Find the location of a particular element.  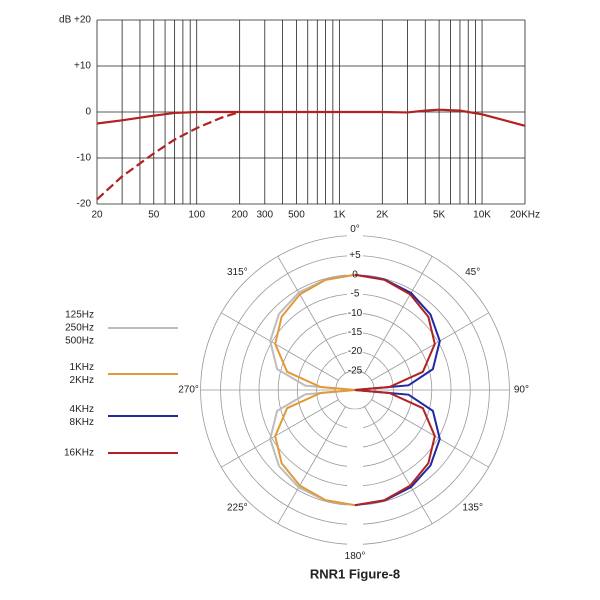

legend-label: 4KHz is located at coordinates (82, 409).